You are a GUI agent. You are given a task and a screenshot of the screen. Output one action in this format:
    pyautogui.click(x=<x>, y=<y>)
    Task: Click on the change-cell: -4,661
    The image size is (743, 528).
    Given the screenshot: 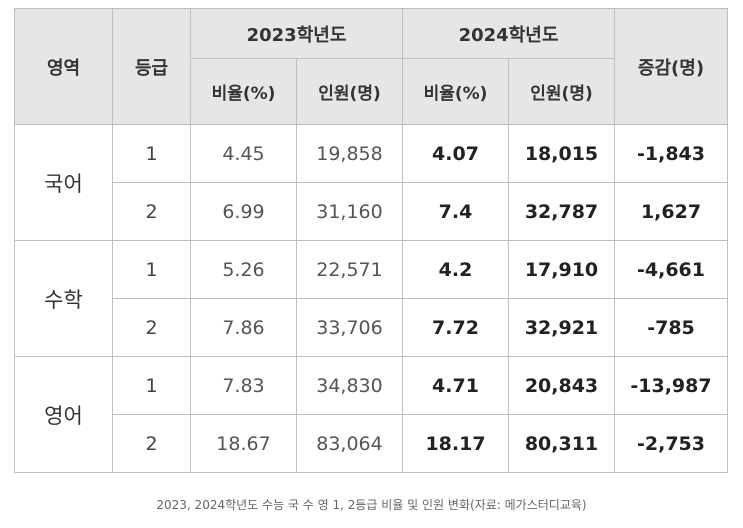 What is the action you would take?
    pyautogui.click(x=671, y=269)
    